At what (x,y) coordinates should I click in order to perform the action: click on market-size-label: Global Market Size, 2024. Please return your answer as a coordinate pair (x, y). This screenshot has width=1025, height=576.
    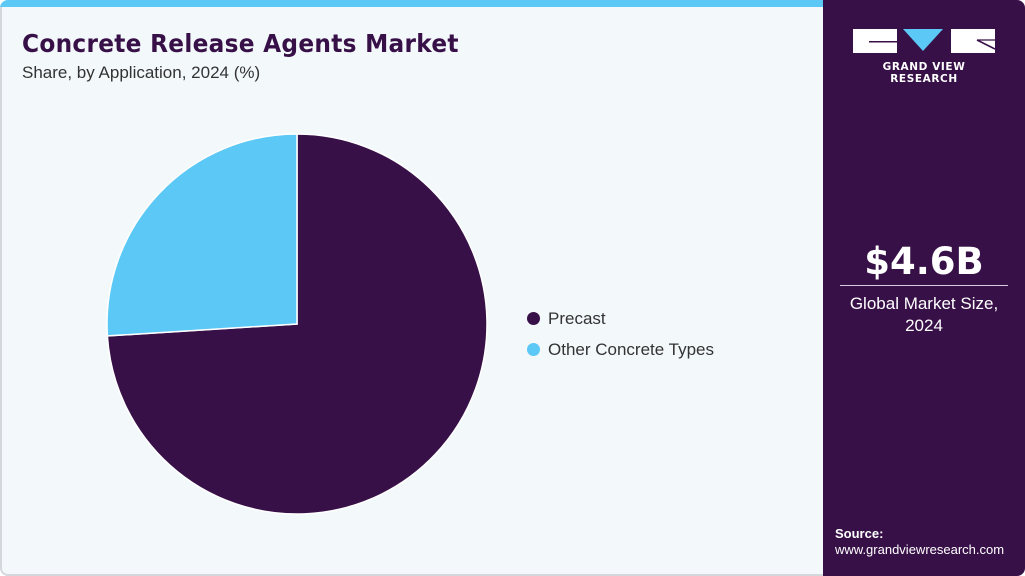
    Looking at the image, I should click on (924, 315).